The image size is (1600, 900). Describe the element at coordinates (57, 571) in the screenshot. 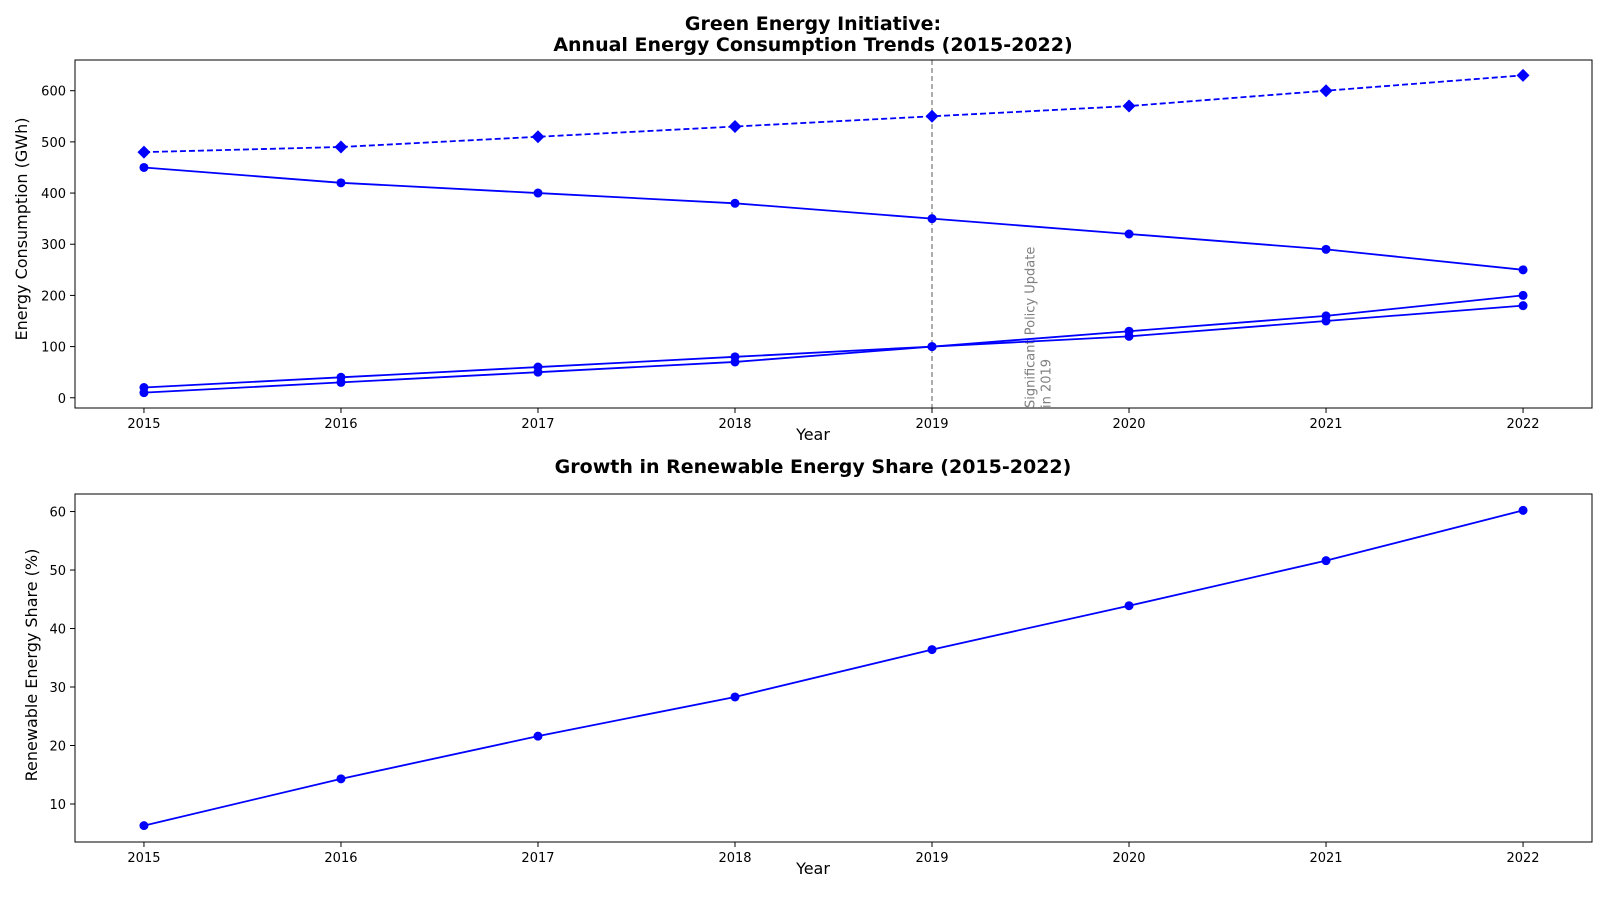

I see `y-tick-label: 50` at that location.